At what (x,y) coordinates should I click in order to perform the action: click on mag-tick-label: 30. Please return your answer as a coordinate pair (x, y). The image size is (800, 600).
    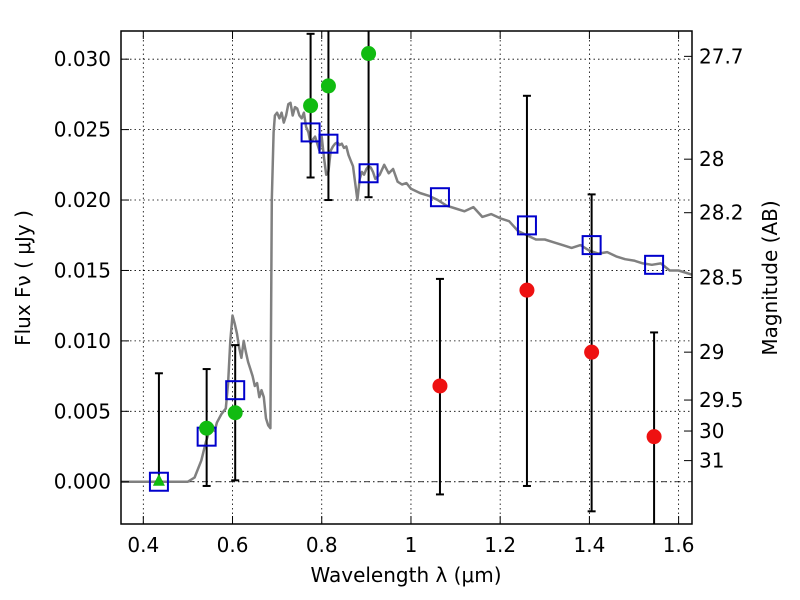
    Looking at the image, I should click on (711, 431).